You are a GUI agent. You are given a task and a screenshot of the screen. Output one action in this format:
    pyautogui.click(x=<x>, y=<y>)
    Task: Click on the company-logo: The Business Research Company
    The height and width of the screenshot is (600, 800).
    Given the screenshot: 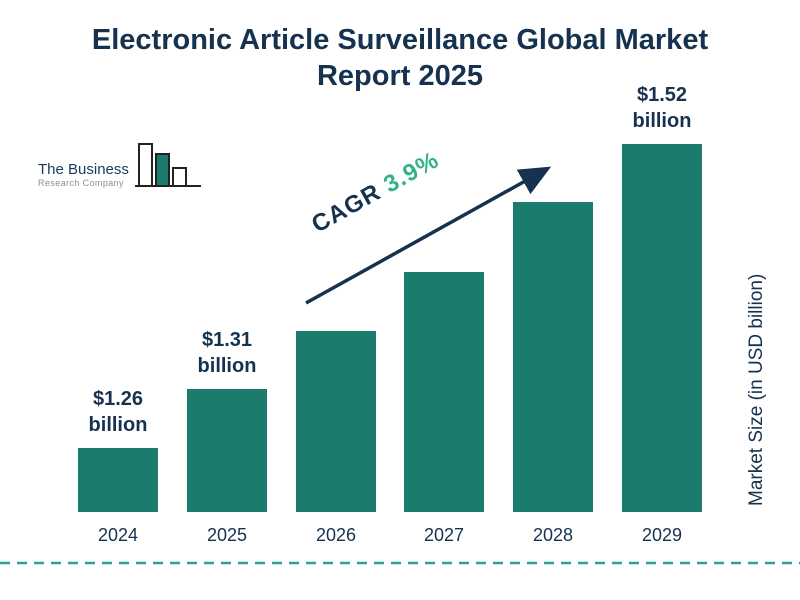 What is the action you would take?
    pyautogui.click(x=119, y=166)
    